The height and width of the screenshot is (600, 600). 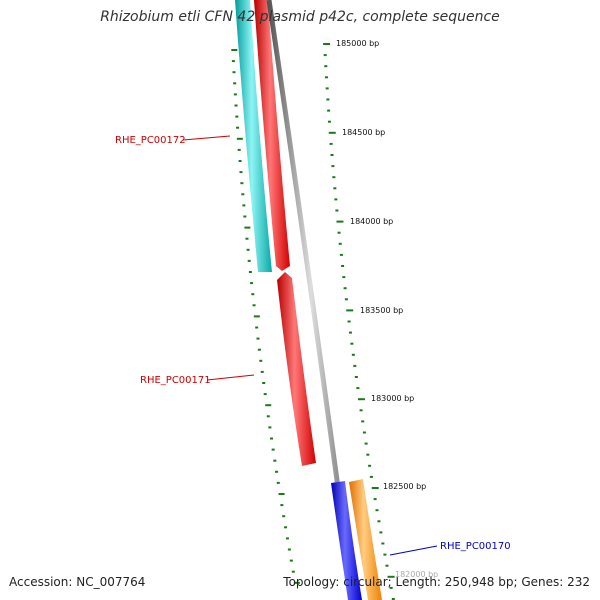 I want to click on accession-text: Accession: NC_007764, so click(x=77, y=582).